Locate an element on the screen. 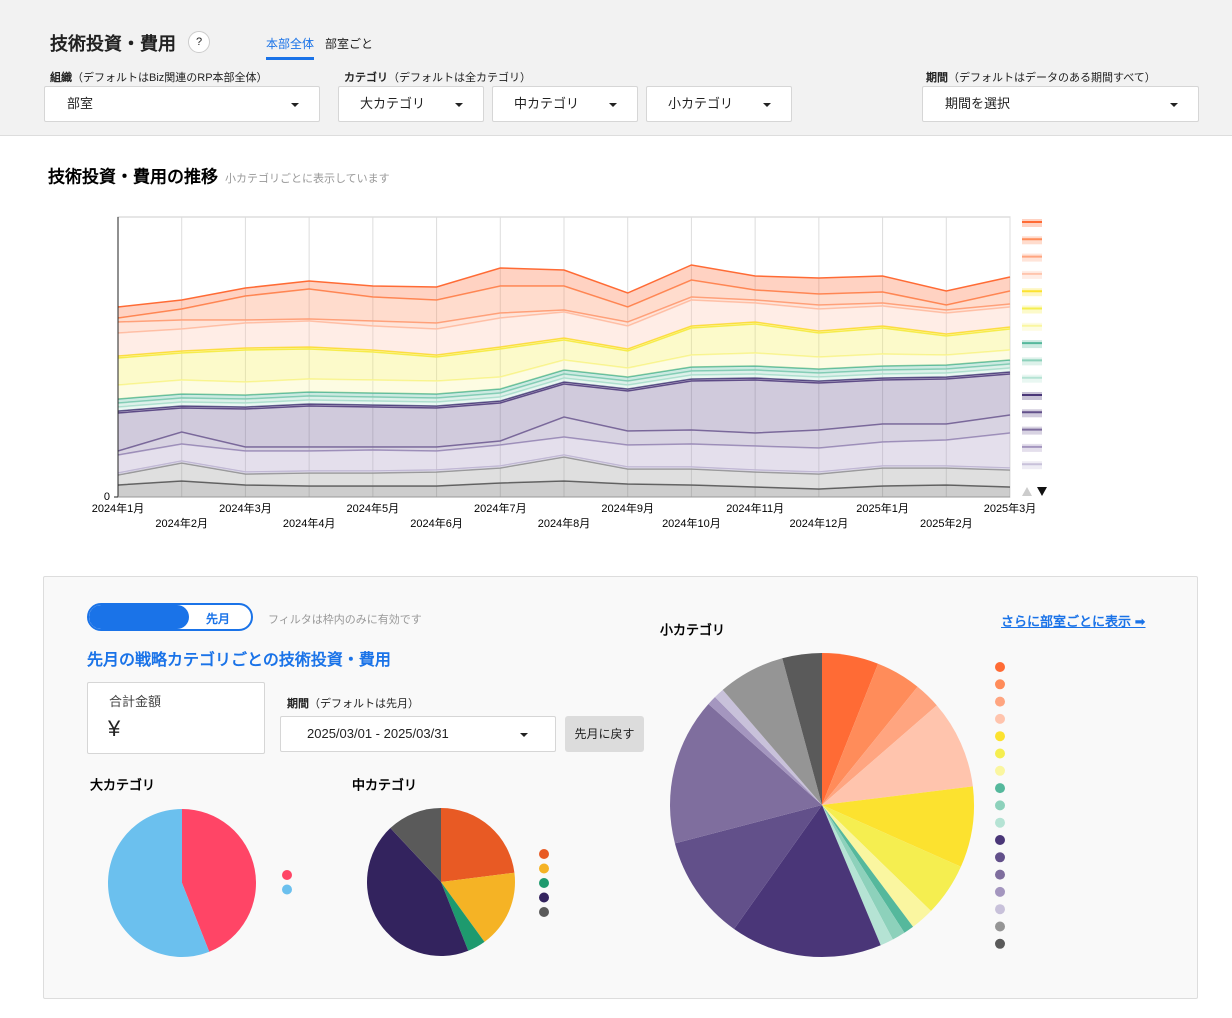  reset-button: 先月に戻す is located at coordinates (604, 734).